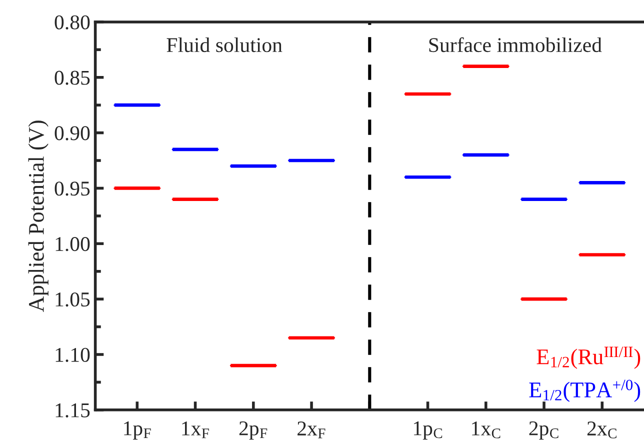 This screenshot has width=644, height=448. What do you see at coordinates (137, 430) in the screenshot?
I see `x-tick-label: 1p$_{F}$` at bounding box center [137, 430].